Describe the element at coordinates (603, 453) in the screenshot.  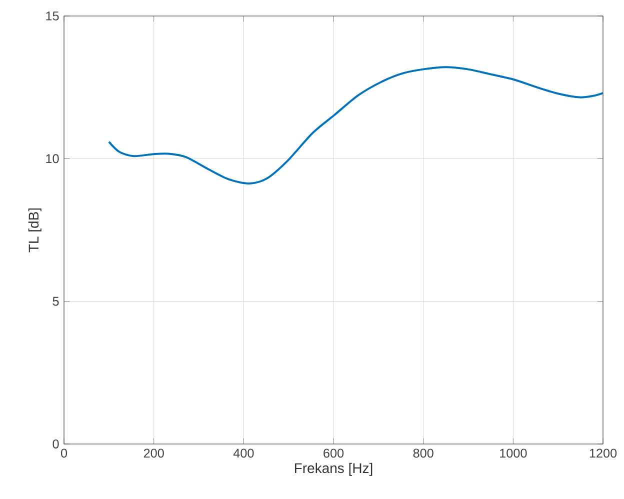
I see `x-tick-label: 1200` at that location.